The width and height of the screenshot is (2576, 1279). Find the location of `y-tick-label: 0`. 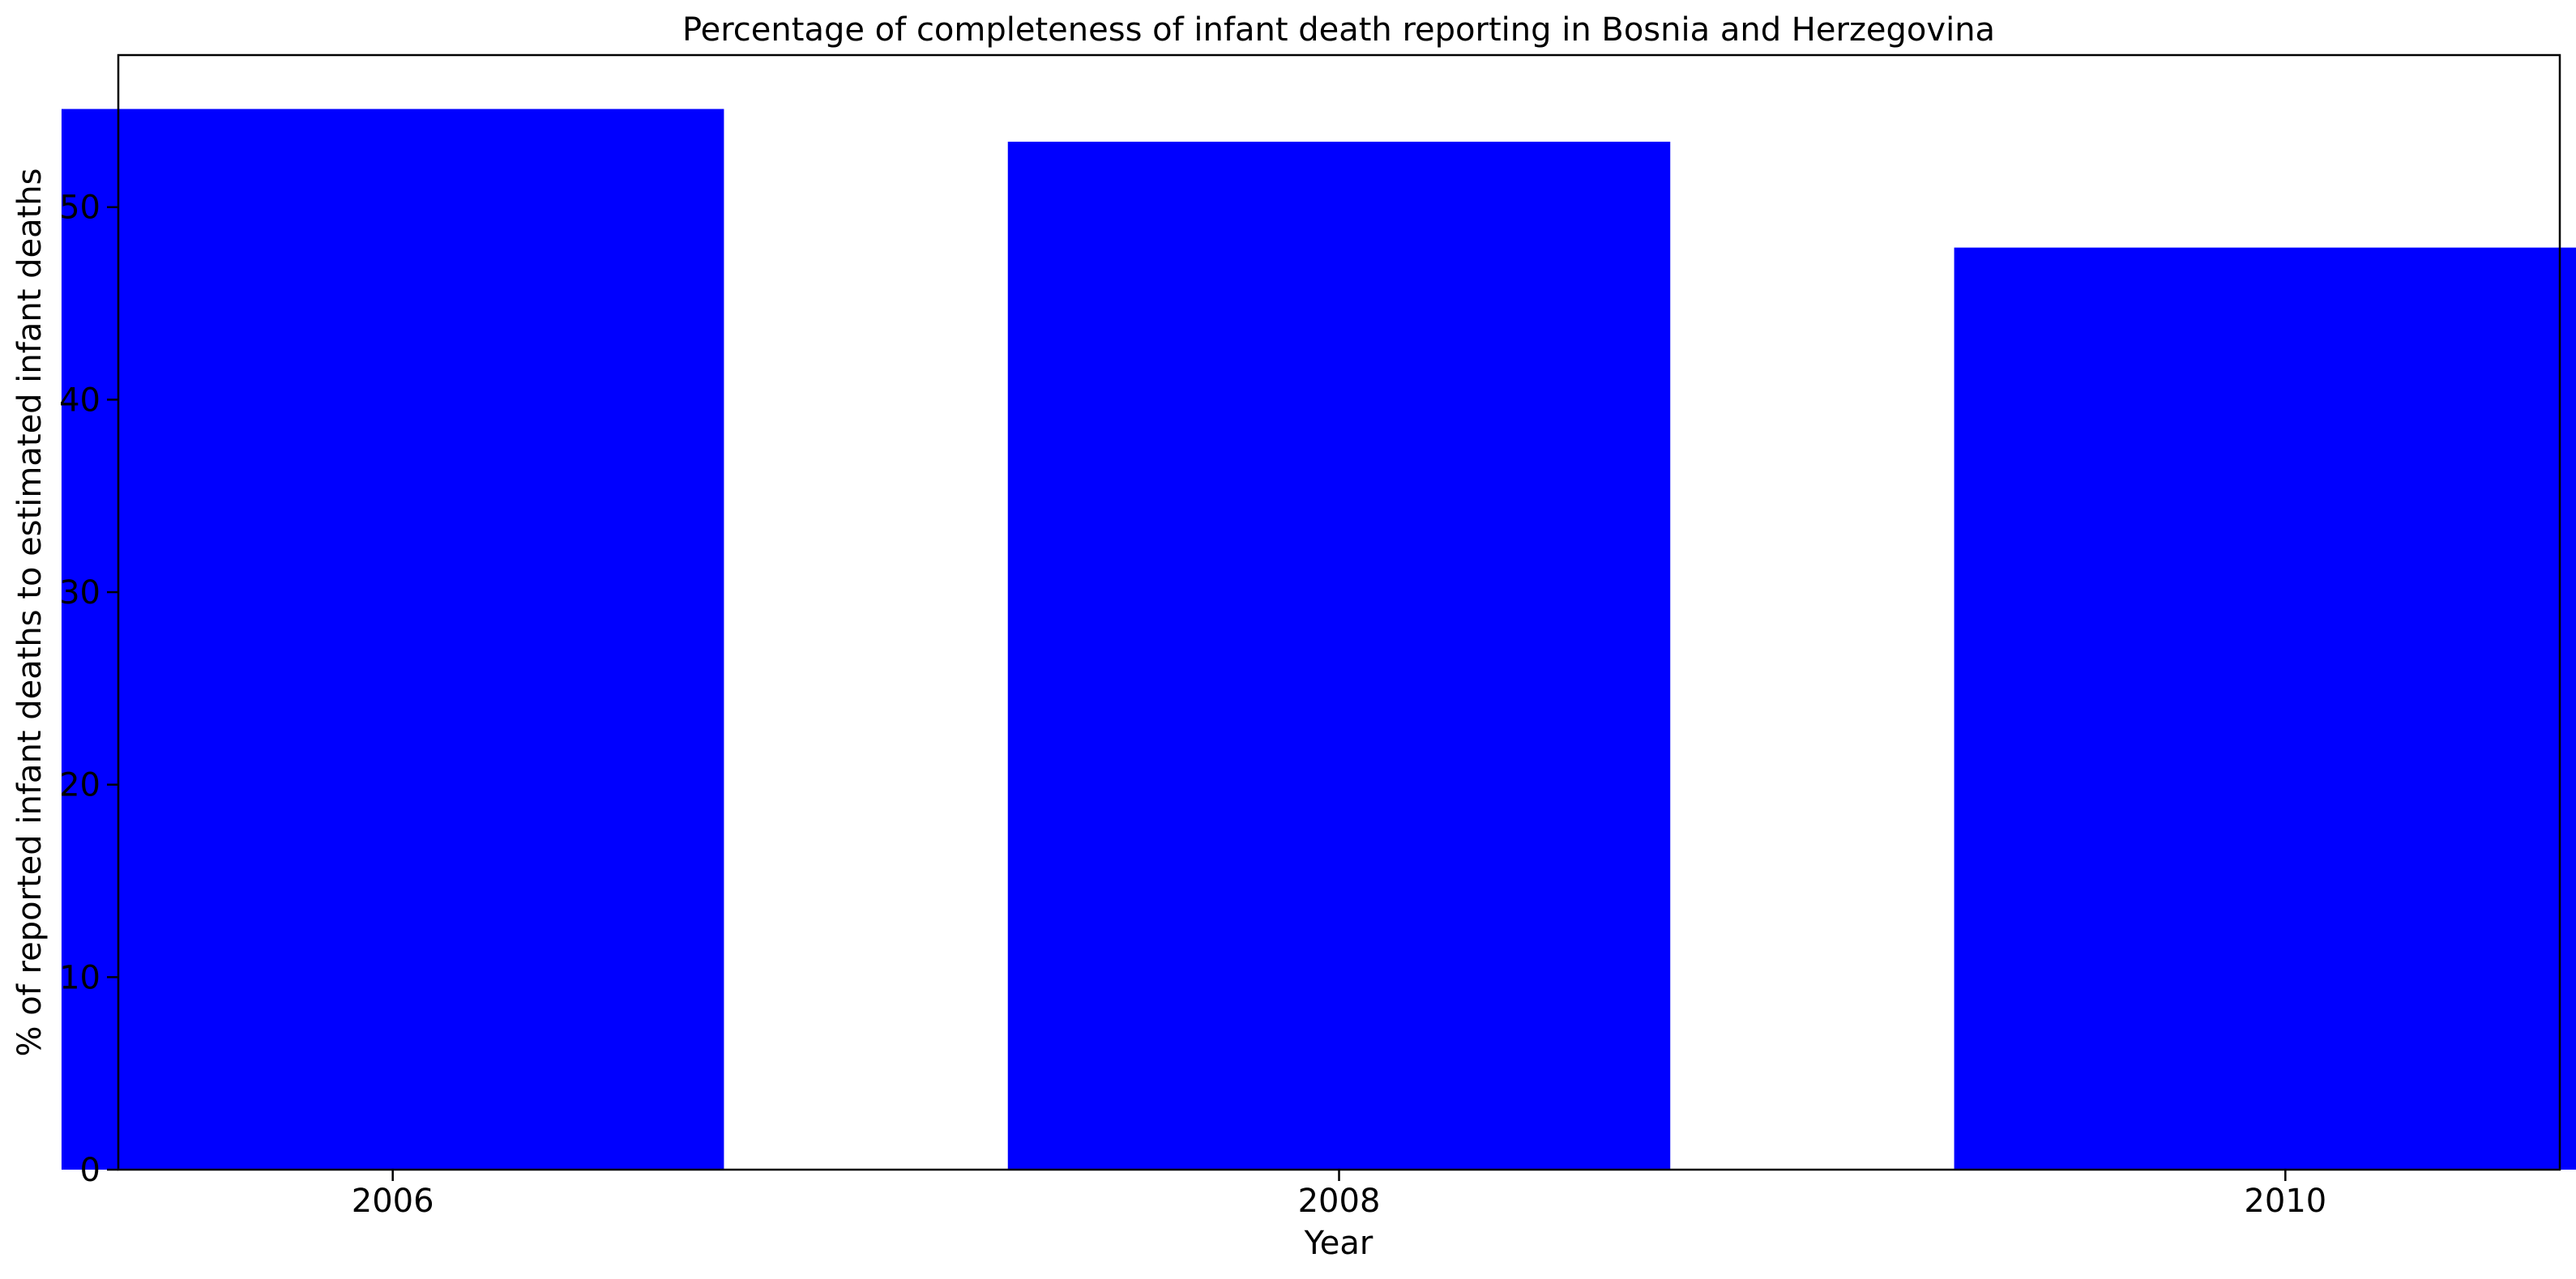

y-tick-label: 0 is located at coordinates (90, 1170).